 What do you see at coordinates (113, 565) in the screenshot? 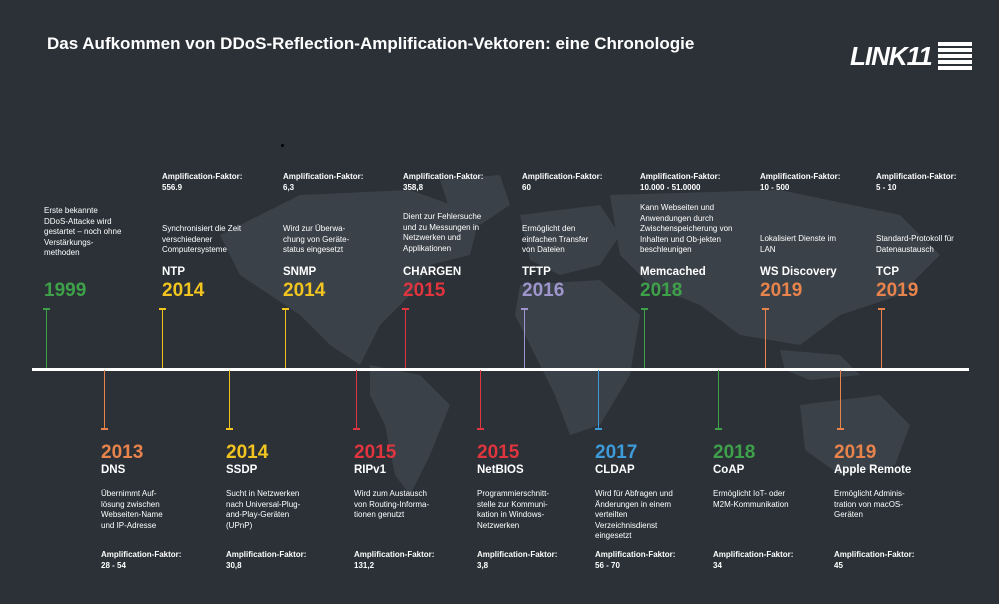
I see `amp-value: 28 - 54` at bounding box center [113, 565].